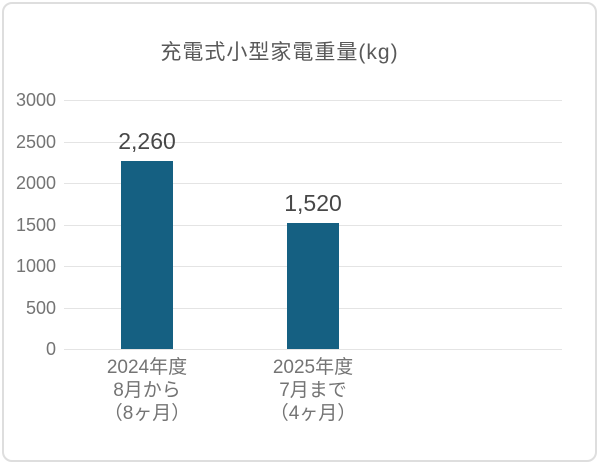 The height and width of the screenshot is (465, 600). I want to click on bar-value-label-1: 2,260, so click(147, 141).